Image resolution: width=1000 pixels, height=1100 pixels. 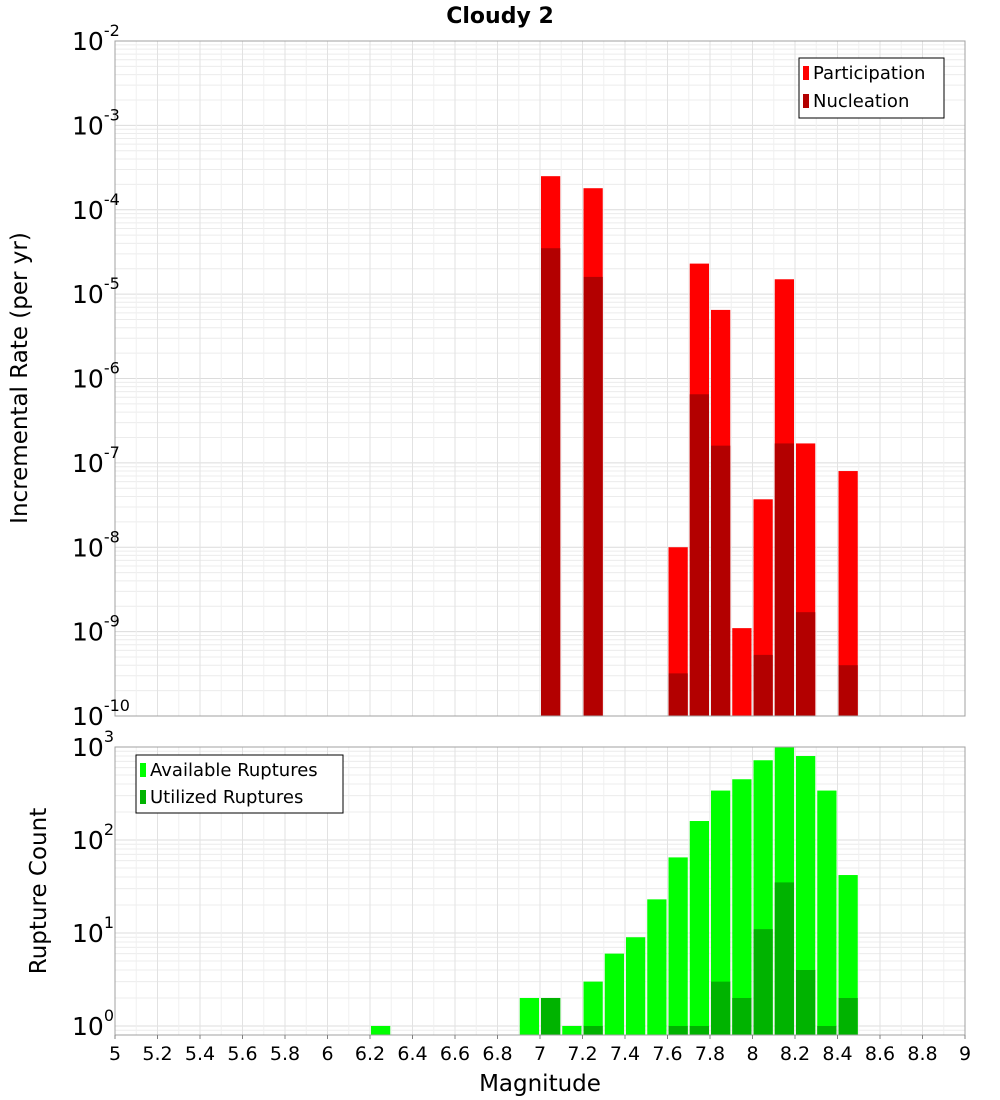 What do you see at coordinates (861, 101) in the screenshot?
I see `nucleation-legend-label: Nucleation` at bounding box center [861, 101].